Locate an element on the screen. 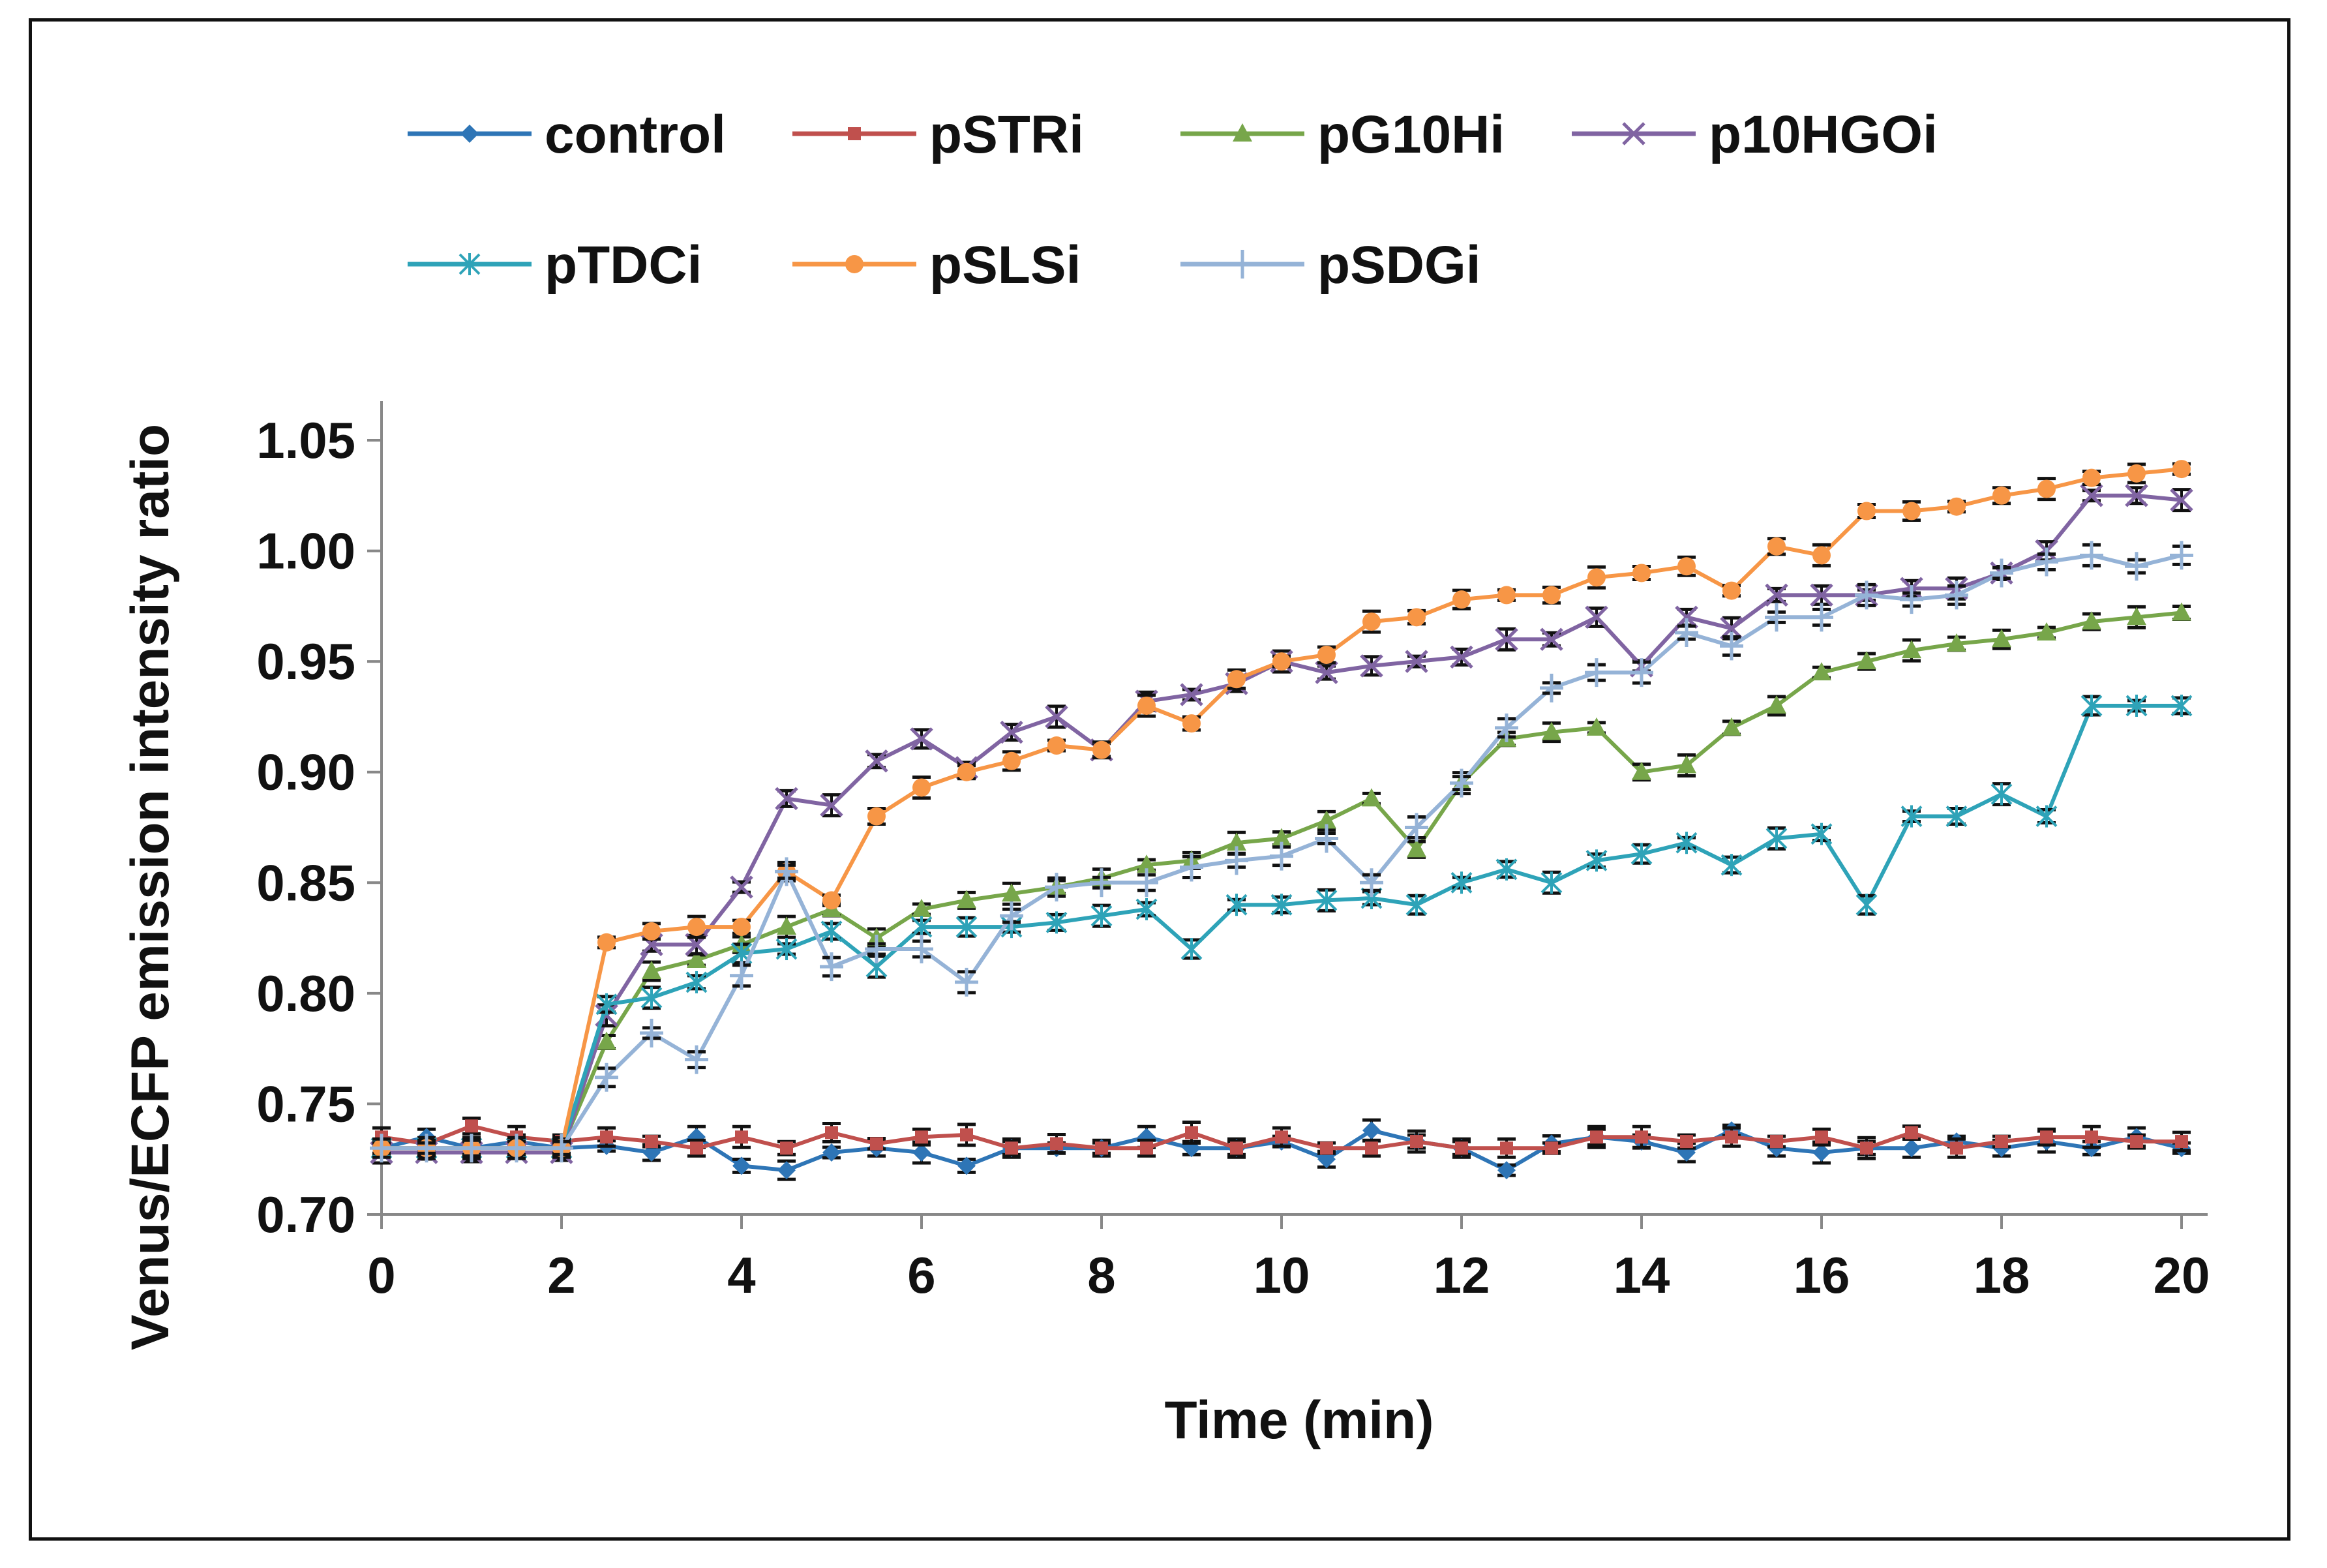 The width and height of the screenshot is (2327, 1568). legend-label: pSLSi is located at coordinates (1005, 265).